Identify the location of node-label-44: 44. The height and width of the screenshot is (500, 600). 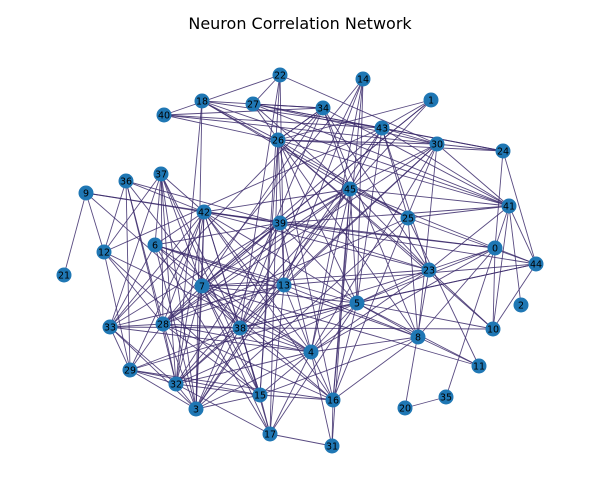
(536, 264).